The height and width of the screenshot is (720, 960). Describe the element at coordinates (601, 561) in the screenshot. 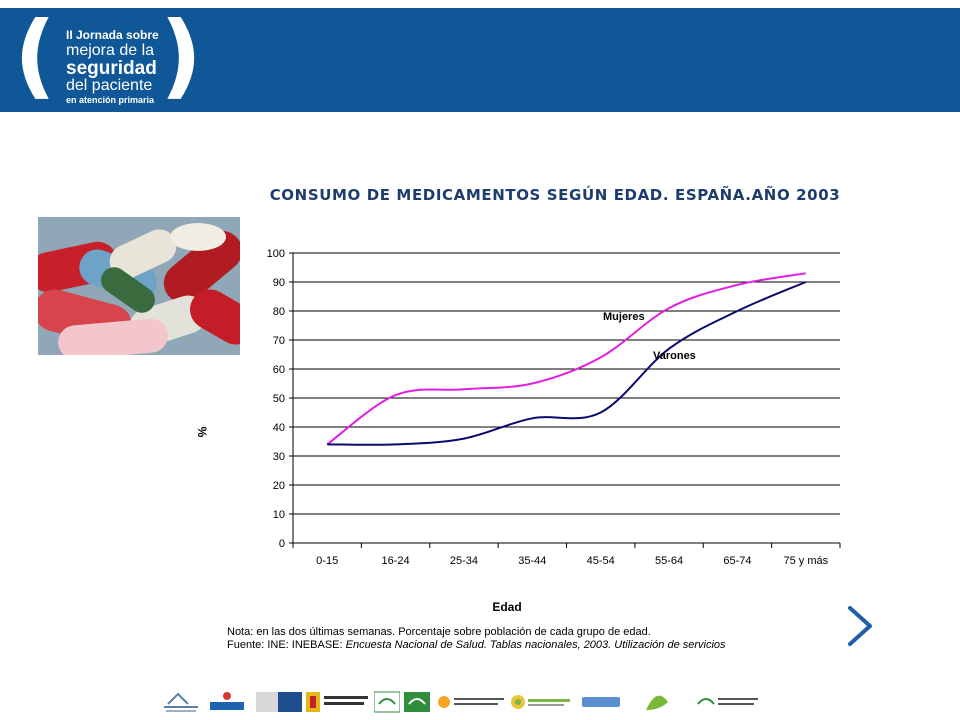

I see `x-tick-label: 45-54` at that location.